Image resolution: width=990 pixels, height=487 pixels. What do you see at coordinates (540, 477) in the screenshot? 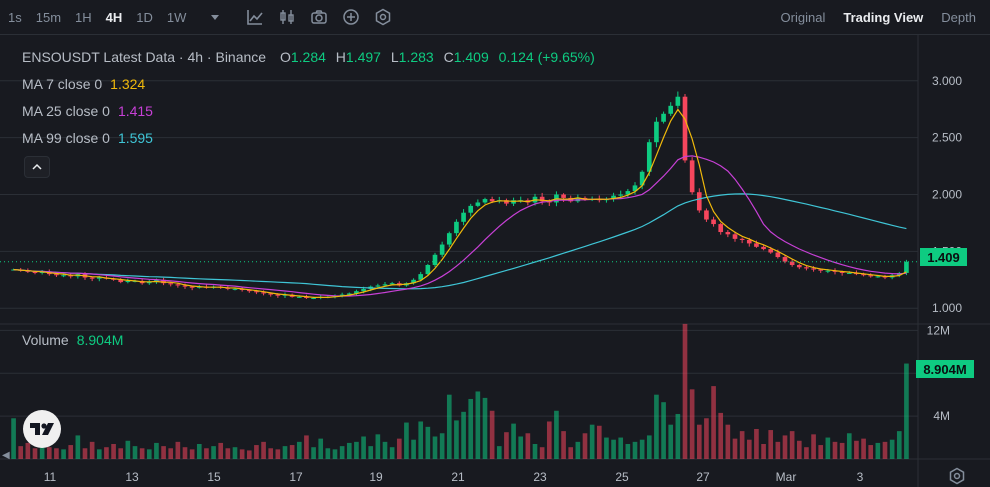
I see `time-tick-label: 23` at bounding box center [540, 477].